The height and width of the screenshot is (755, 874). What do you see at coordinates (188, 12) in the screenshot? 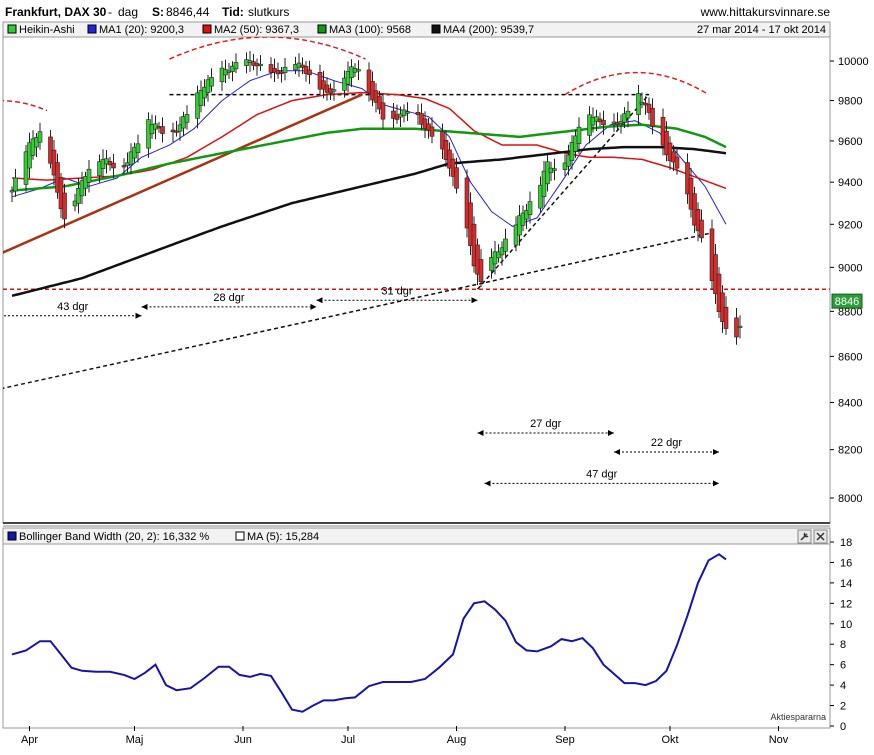
I see `price-value: 8846,44` at bounding box center [188, 12].